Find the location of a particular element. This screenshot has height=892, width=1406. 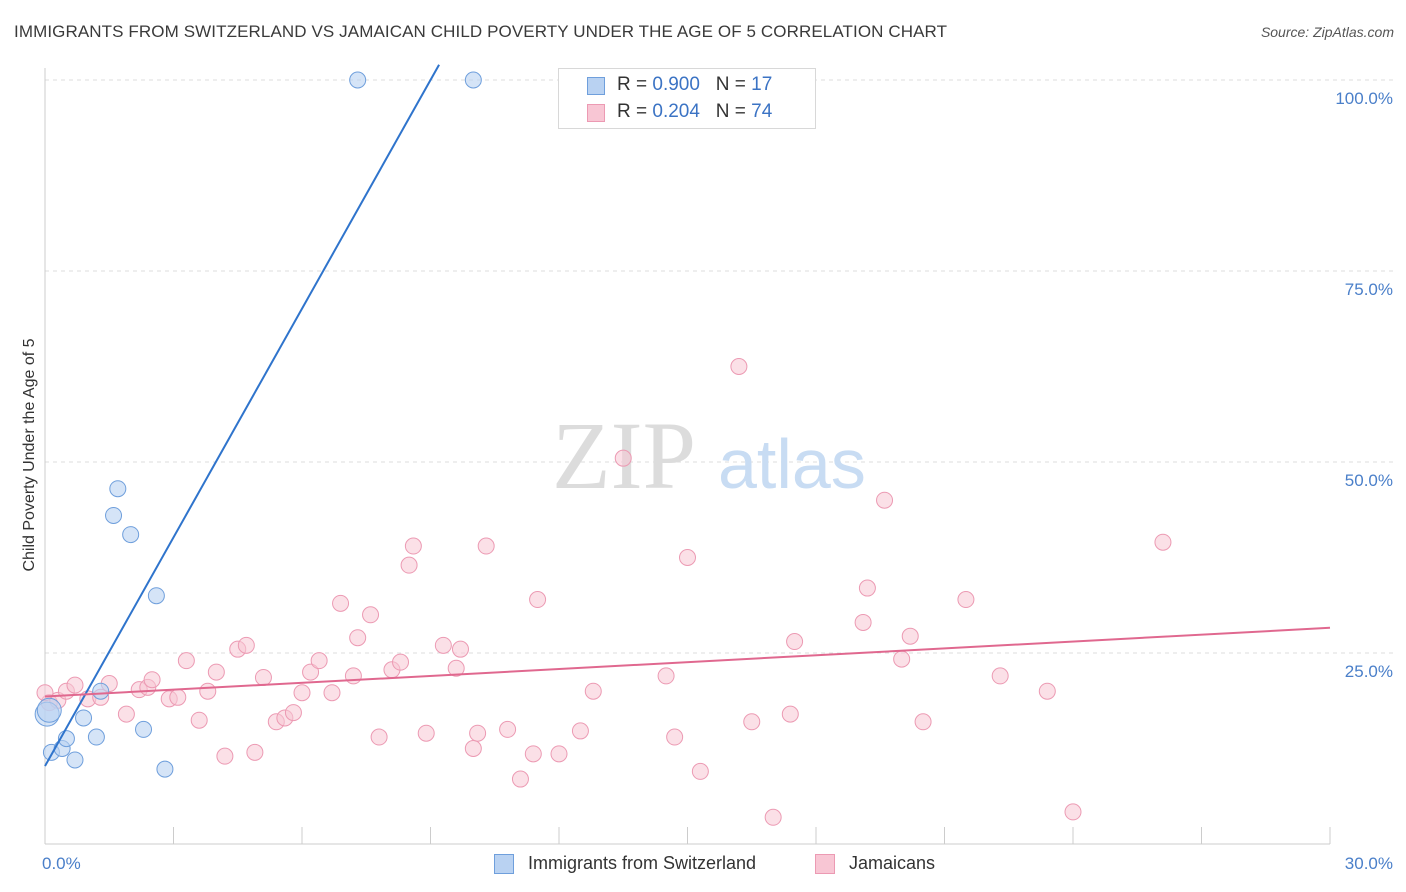

y-tick-label: 100.0% is located at coordinates (1364, 98).